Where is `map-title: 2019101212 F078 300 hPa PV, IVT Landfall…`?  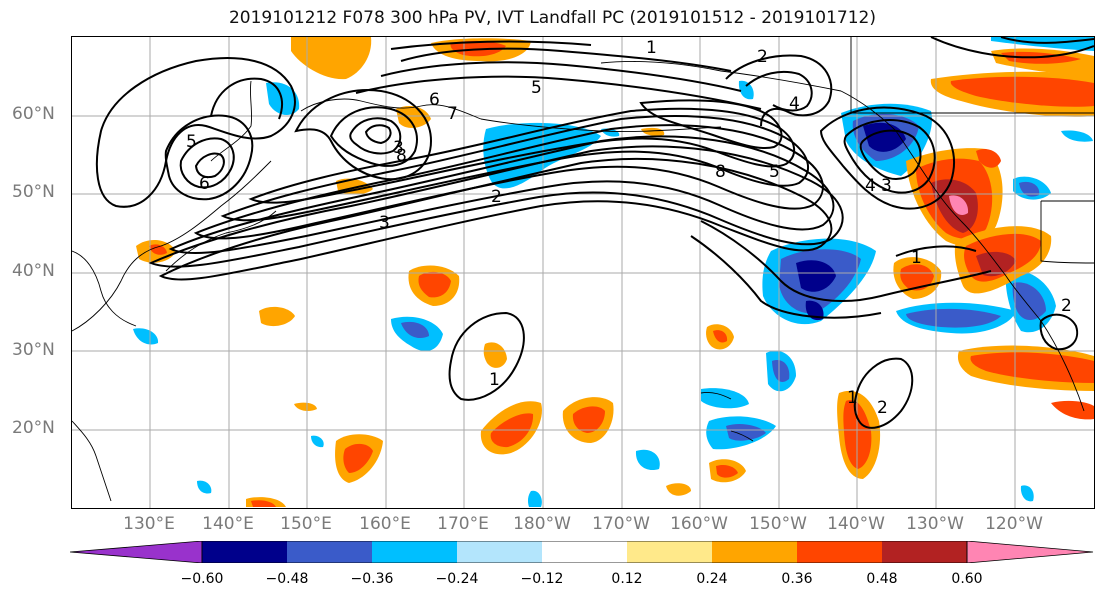 map-title: 2019101212 F078 300 hPa PV, IVT Landfall… is located at coordinates (552, 18).